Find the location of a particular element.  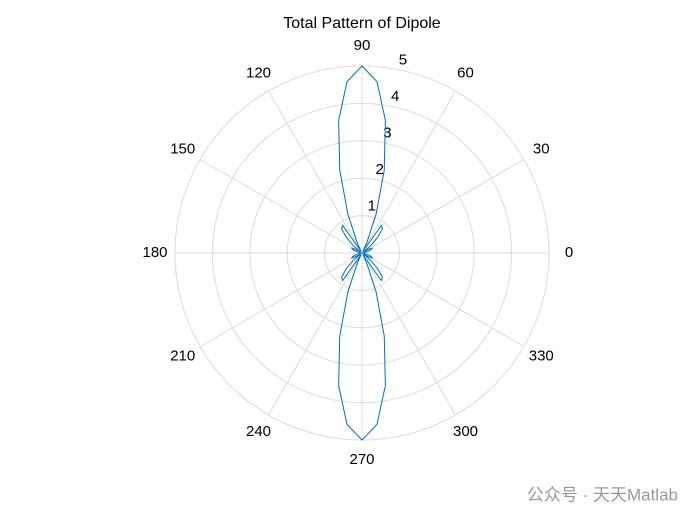

watermark: 公众号 · 天天Matlab is located at coordinates (602, 494).